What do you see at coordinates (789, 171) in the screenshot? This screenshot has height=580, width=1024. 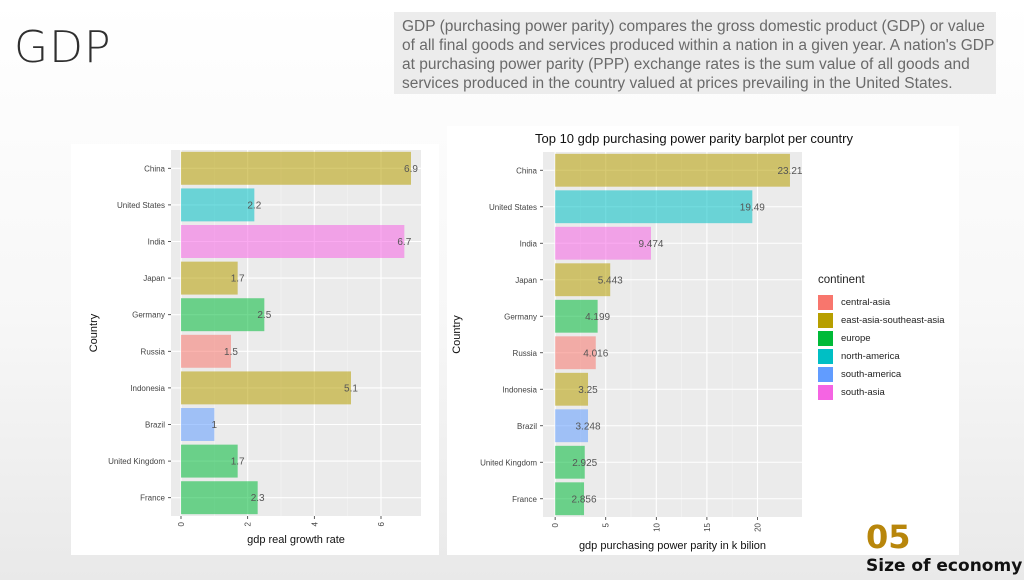 I see `data-label: 23.21` at bounding box center [789, 171].